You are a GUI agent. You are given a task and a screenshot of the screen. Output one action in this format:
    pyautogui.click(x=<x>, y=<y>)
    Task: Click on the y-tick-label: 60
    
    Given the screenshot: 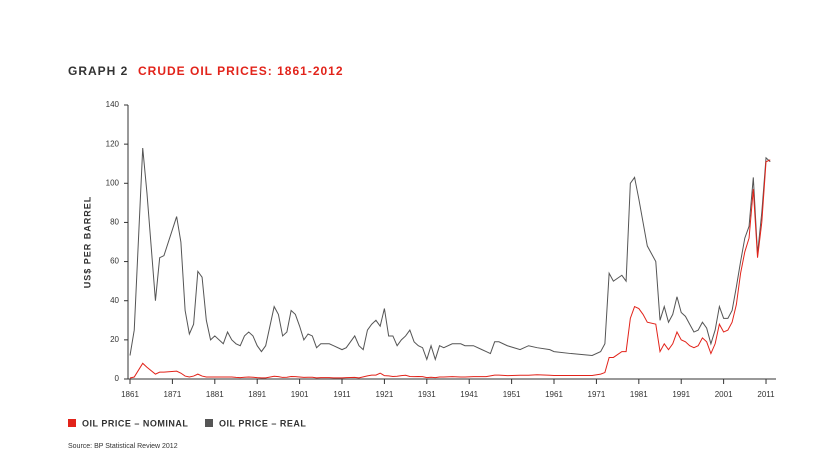 What is the action you would take?
    pyautogui.click(x=114, y=261)
    